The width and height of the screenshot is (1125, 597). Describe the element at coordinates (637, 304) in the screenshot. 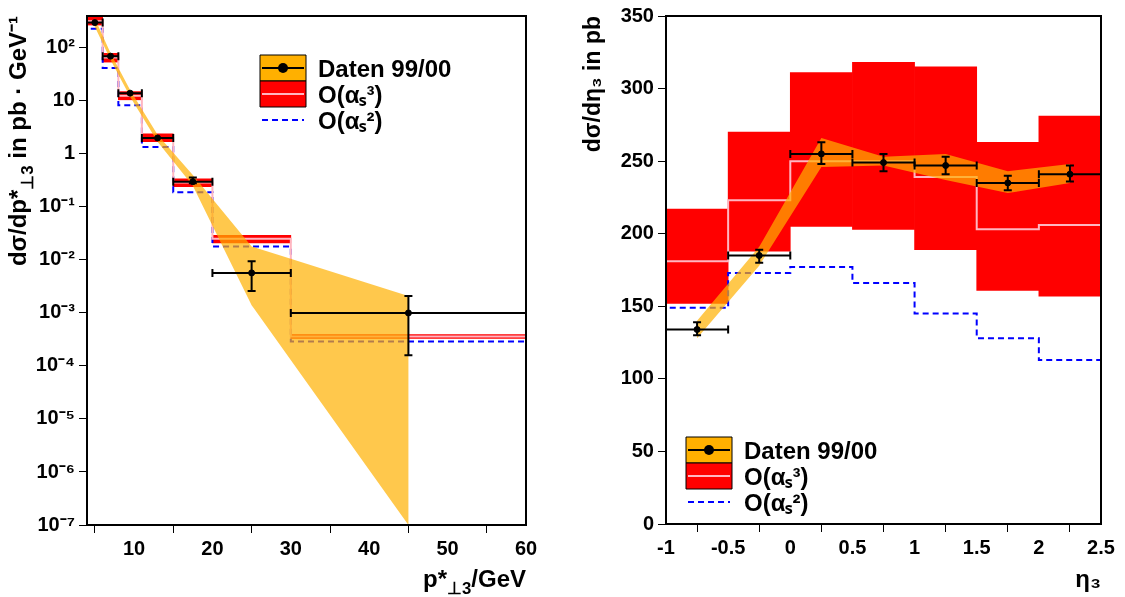

I see `y-tick-label: 150` at that location.